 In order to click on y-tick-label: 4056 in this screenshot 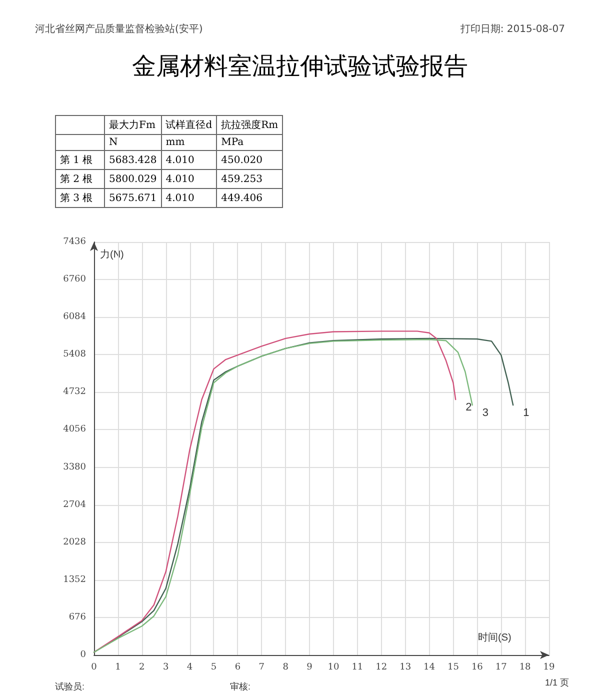, I will do `click(74, 429)`.